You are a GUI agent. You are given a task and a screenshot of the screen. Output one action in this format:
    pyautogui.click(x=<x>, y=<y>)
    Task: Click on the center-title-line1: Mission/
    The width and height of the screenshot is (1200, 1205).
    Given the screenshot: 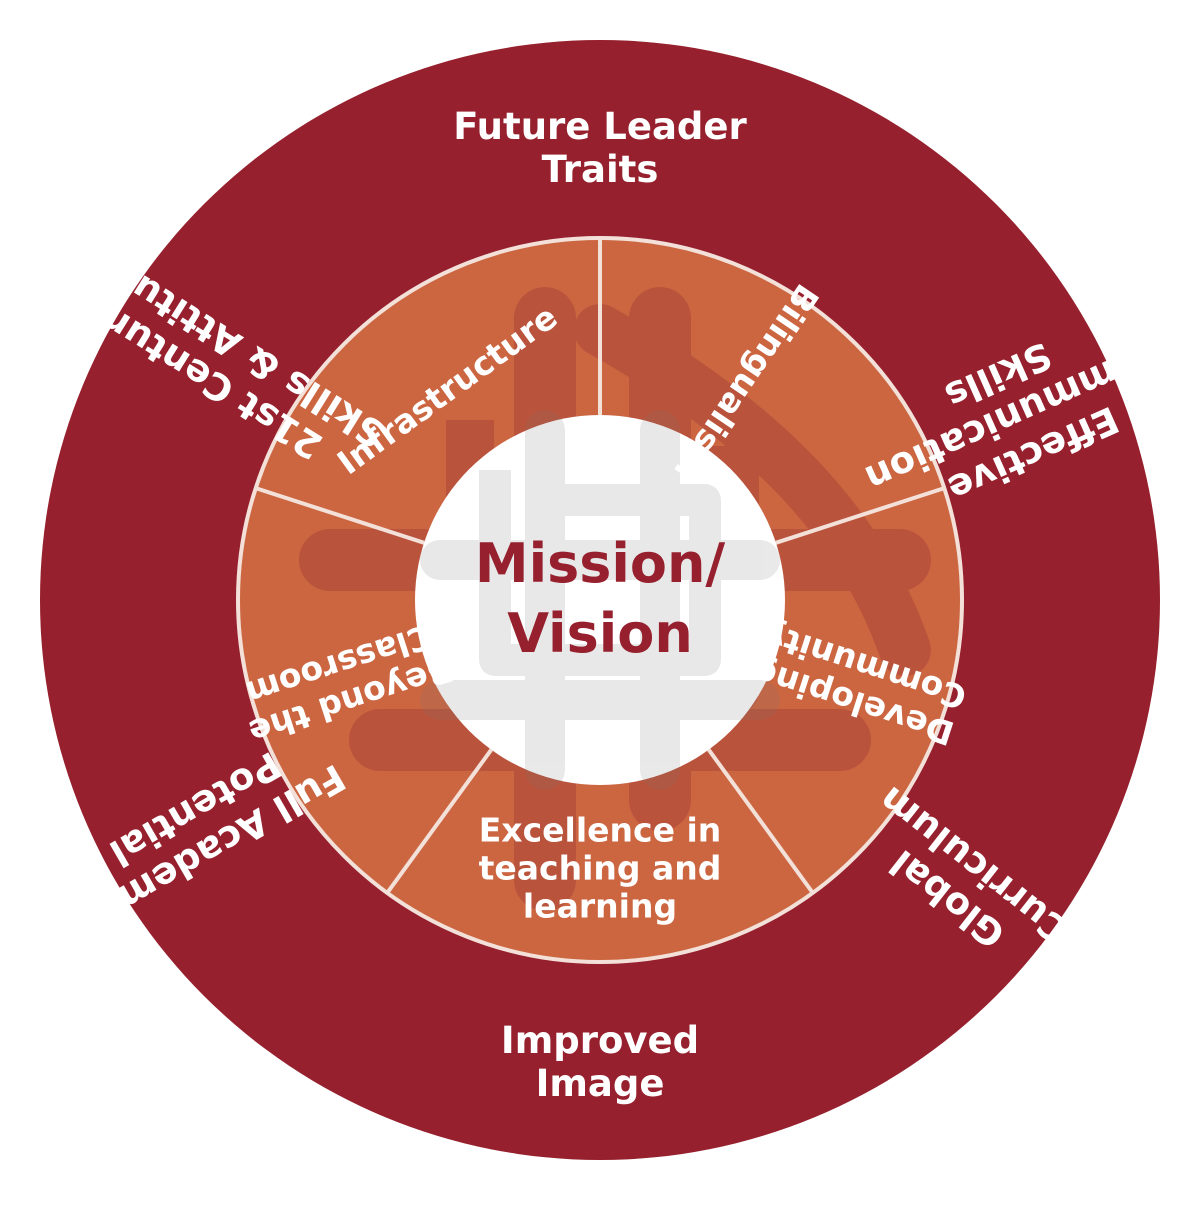 What is the action you would take?
    pyautogui.click(x=600, y=563)
    